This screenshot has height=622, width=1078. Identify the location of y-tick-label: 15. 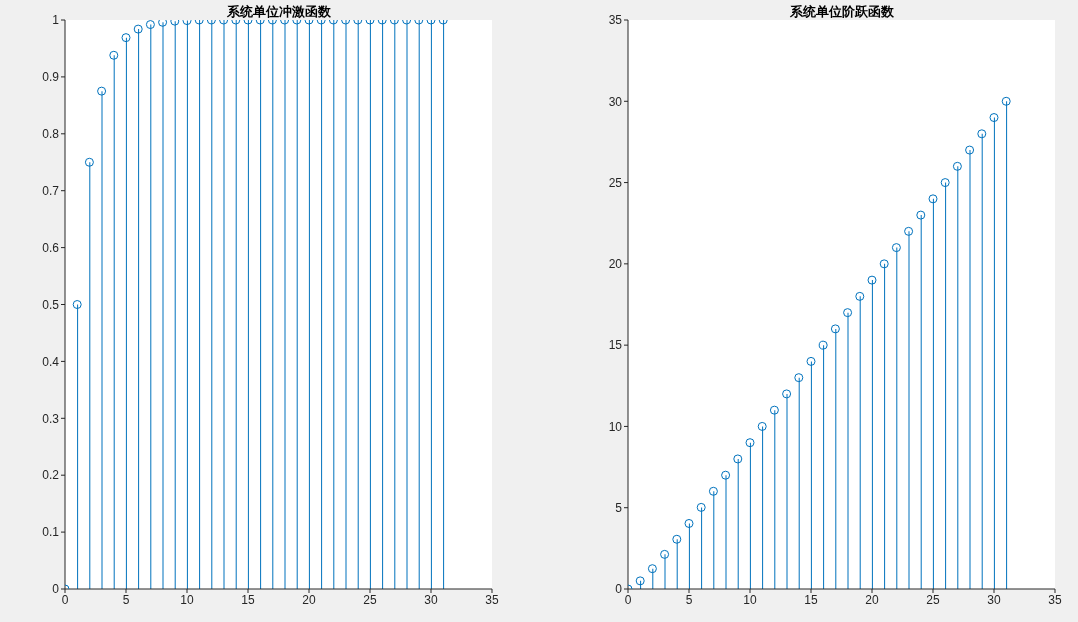
(615, 345).